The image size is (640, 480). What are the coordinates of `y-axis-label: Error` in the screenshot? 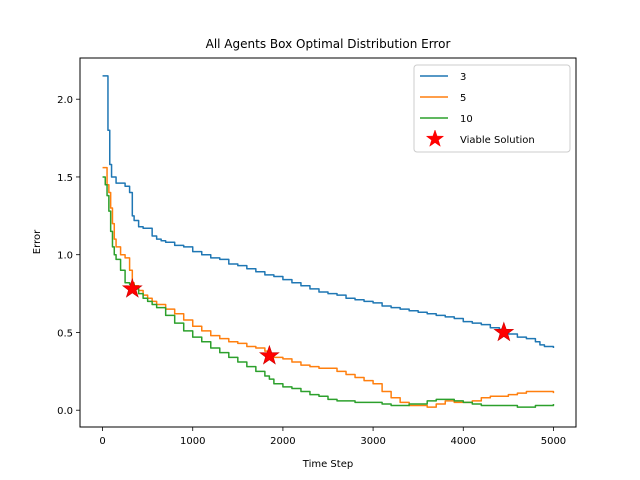 It's located at (37, 241).